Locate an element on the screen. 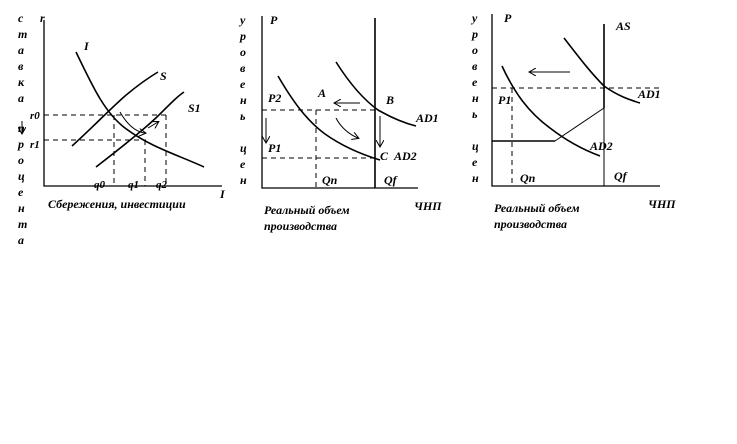 The width and height of the screenshot is (737, 444). panel1-y-axis-label: r is located at coordinates (42, 18).